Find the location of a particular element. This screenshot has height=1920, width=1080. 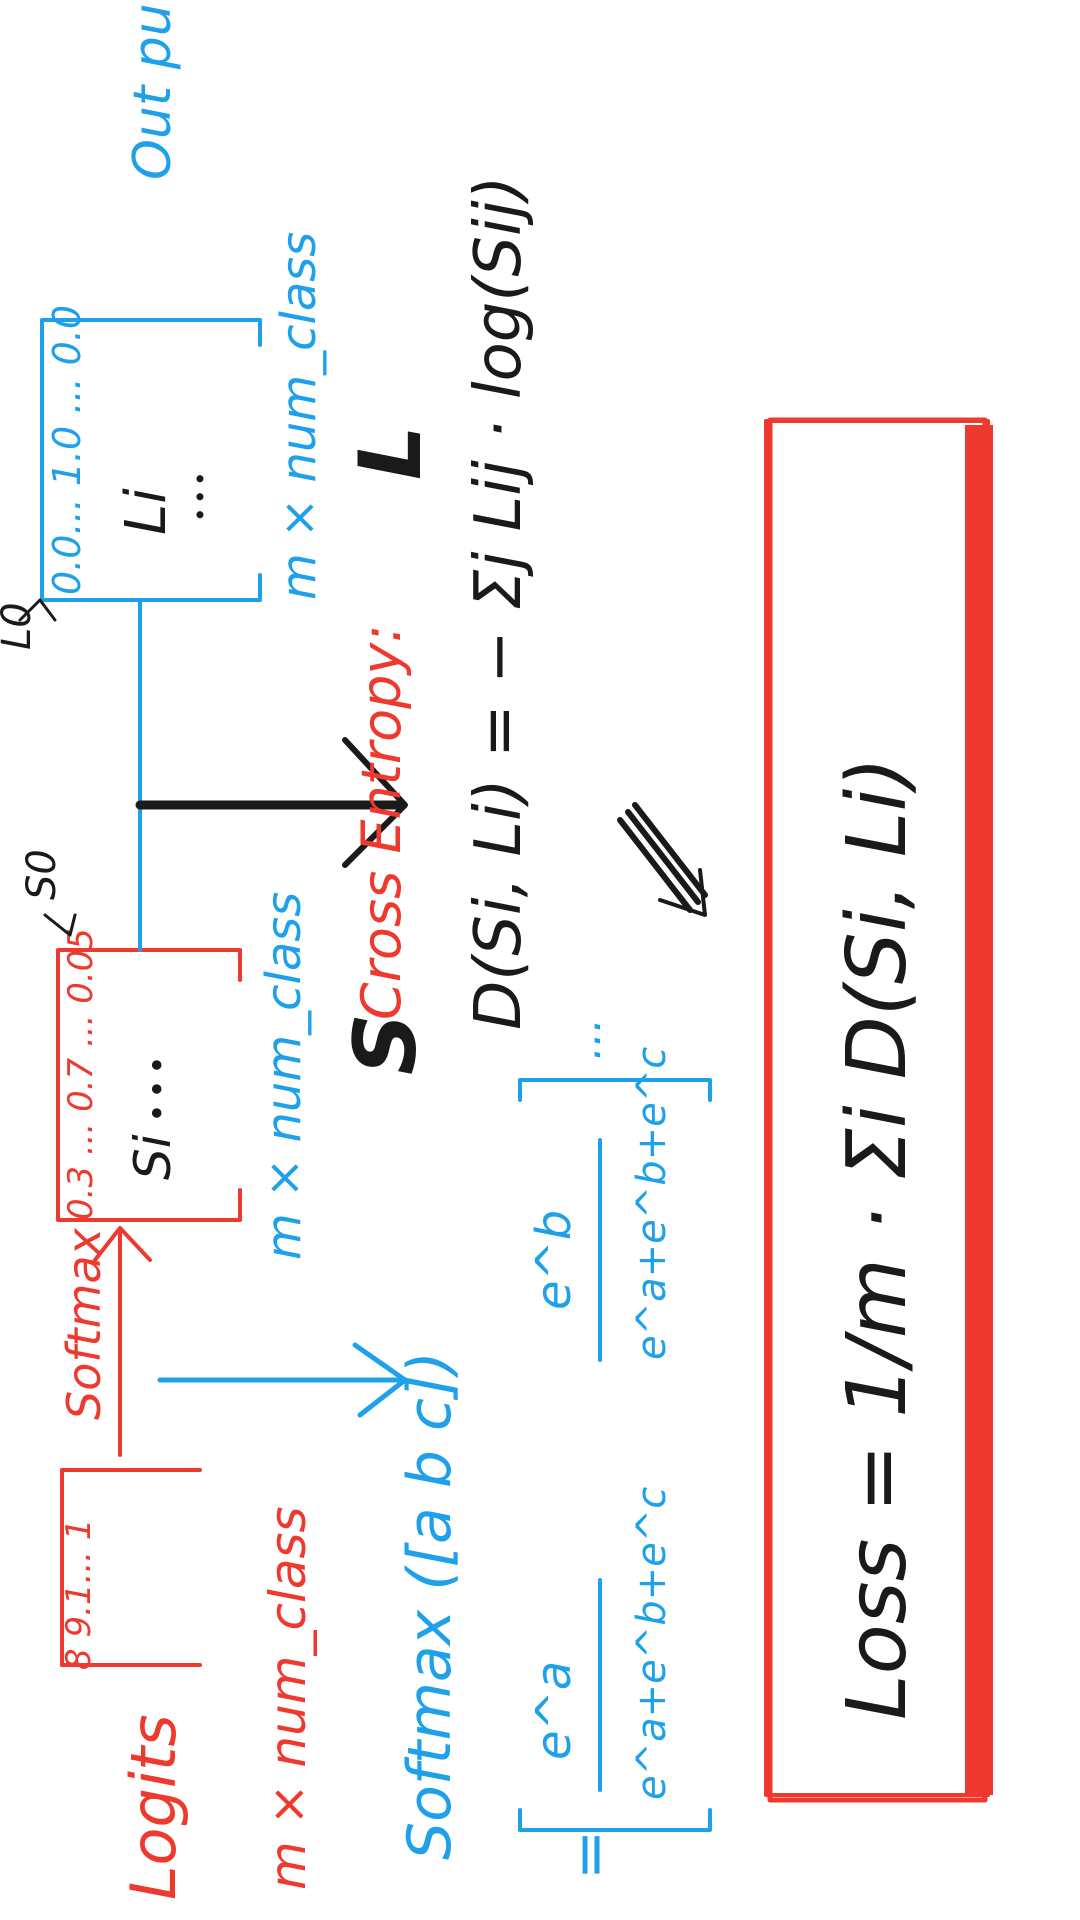

softmax-formula-equals: = is located at coordinates (590, 1855).